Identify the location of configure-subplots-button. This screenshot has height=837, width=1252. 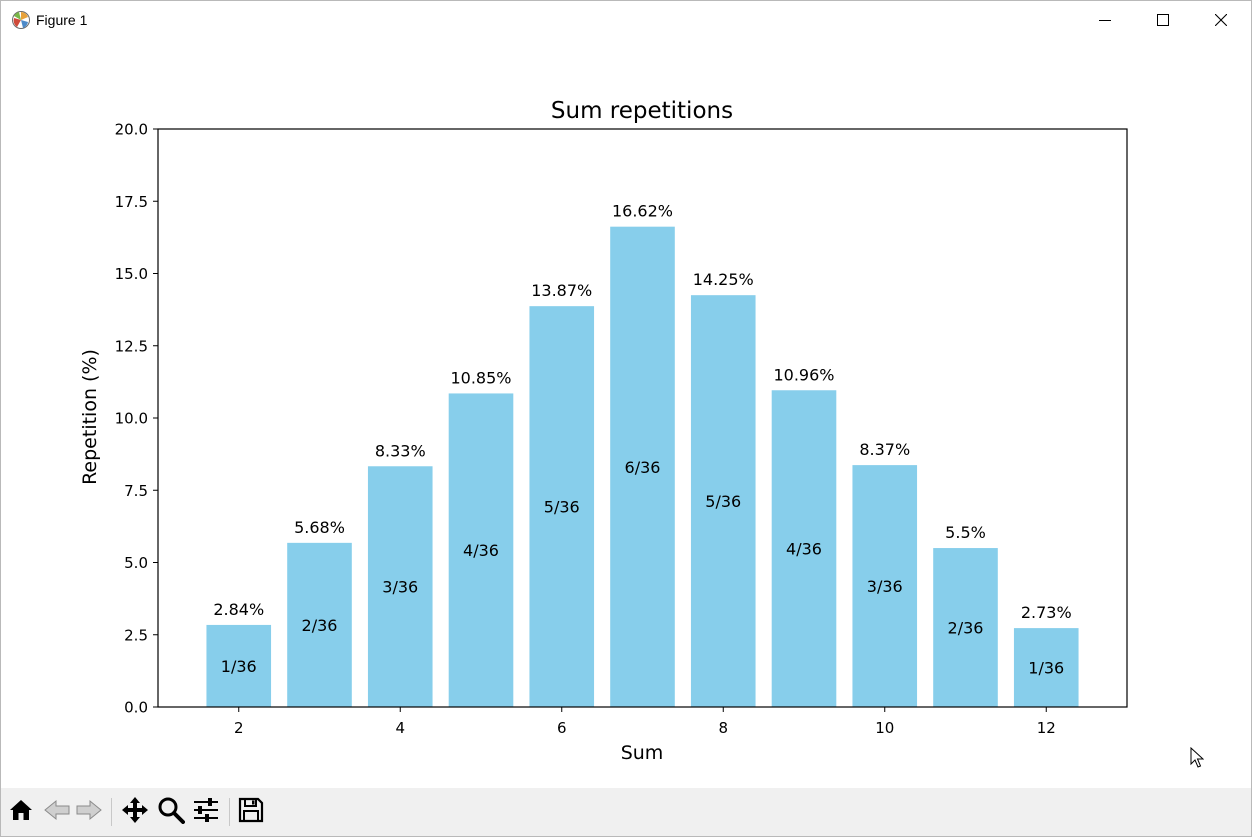
(206, 812).